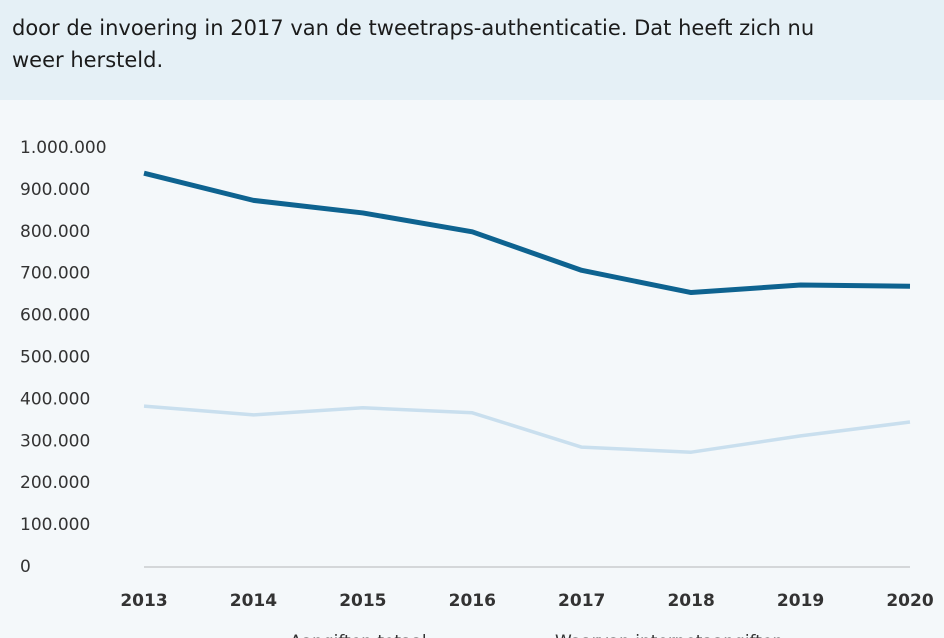  Describe the element at coordinates (55, 399) in the screenshot. I see `y-tick-label: 400.000` at that location.